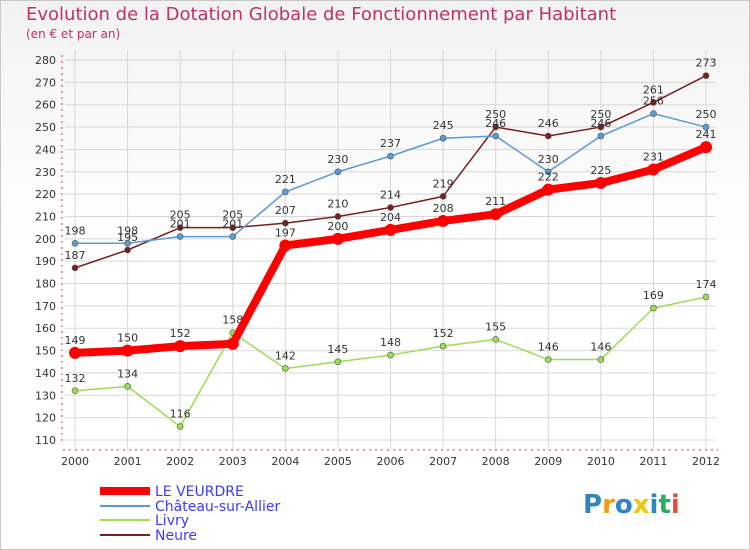 Image resolution: width=750 pixels, height=550 pixels. Describe the element at coordinates (176, 535) in the screenshot. I see `legend-label: Neure` at that location.